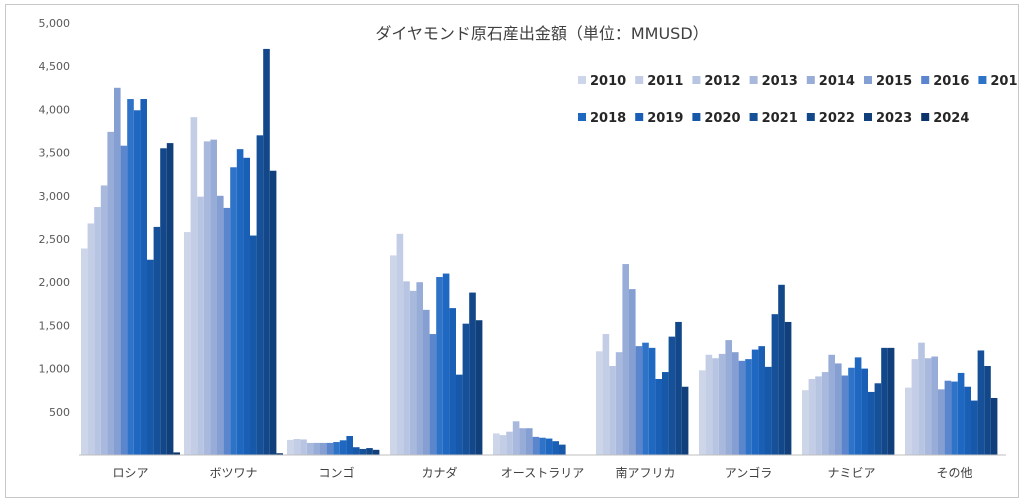 The width and height of the screenshot is (1024, 502). What do you see at coordinates (55, 109) in the screenshot?
I see `y-tick-label: 4,000` at bounding box center [55, 109].